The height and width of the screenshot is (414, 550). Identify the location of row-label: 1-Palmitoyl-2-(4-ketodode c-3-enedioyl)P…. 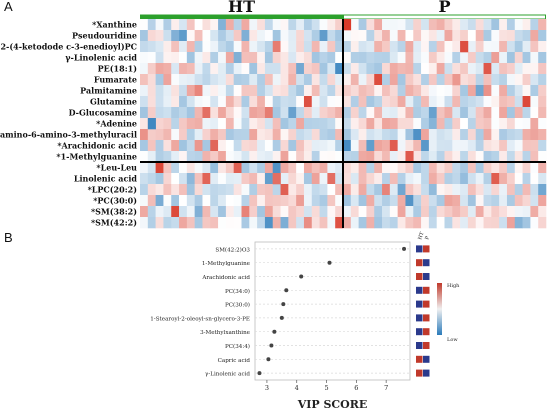
(68, 47).